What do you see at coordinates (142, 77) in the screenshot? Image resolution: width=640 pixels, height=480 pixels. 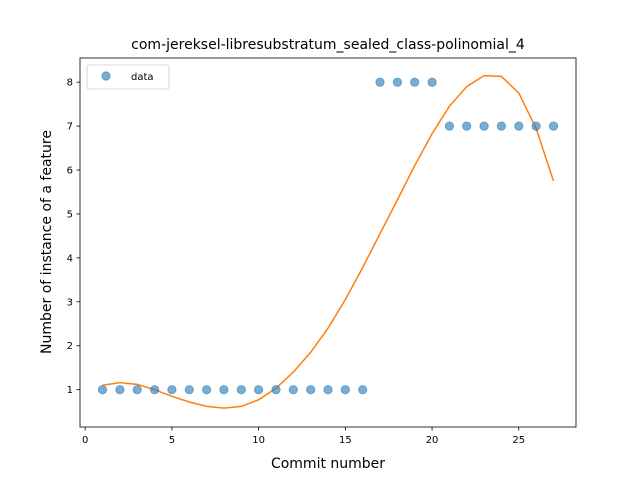 I see `legend-label: data` at bounding box center [142, 77].